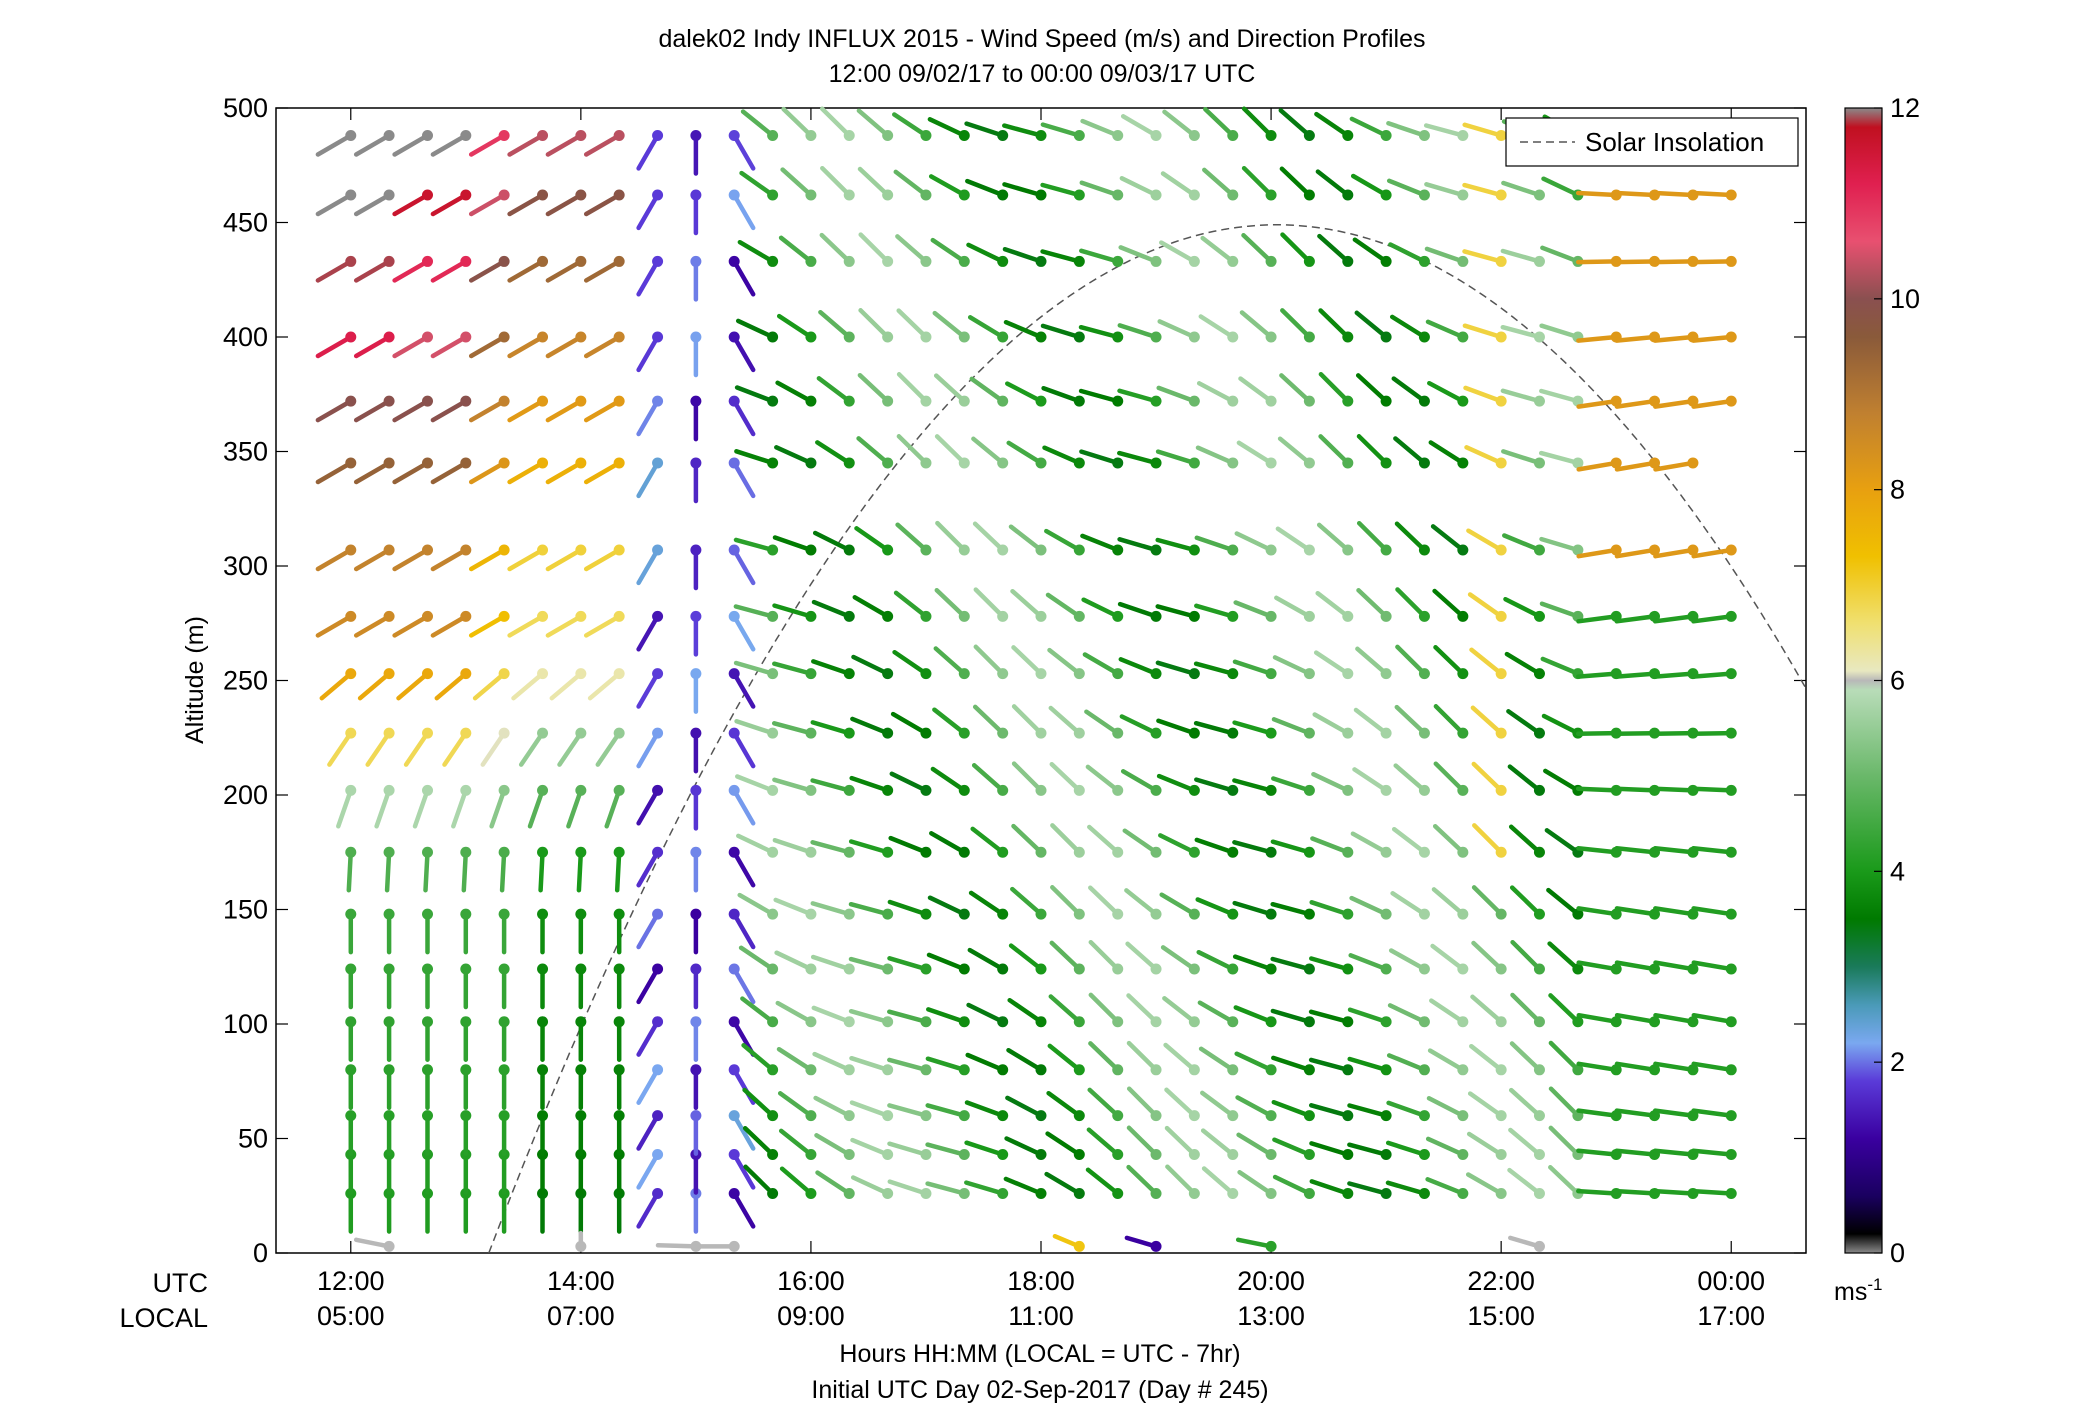  Describe the element at coordinates (1039, 1390) in the screenshot. I see `x-axis-label-day: Initial UTC Day 02-Sep-2017 (Day # 245)` at that location.